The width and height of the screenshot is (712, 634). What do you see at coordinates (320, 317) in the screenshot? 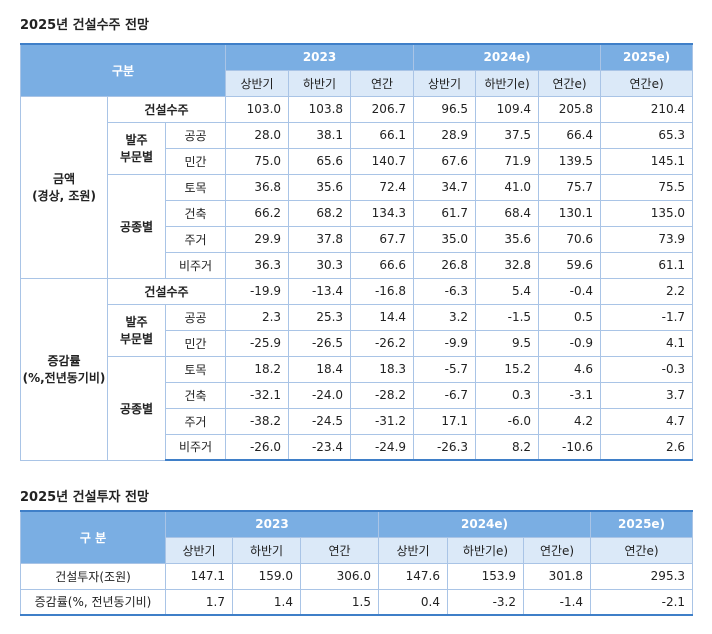
I see `value-cell: 25.3` at bounding box center [320, 317].